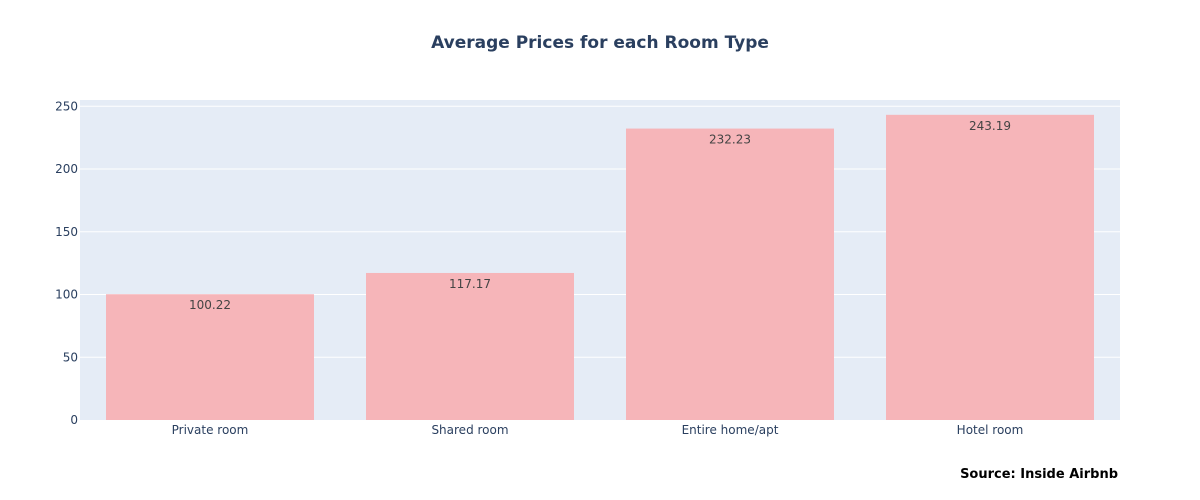  I want to click on x-tick-label: Entire home/apt, so click(730, 430).